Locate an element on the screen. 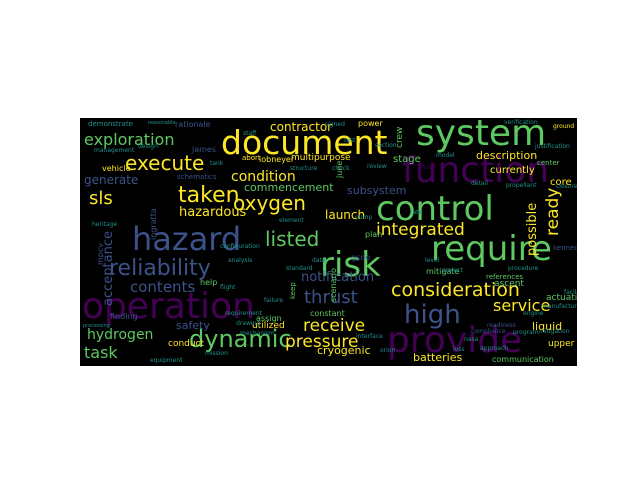  word: management is located at coordinates (114, 150).